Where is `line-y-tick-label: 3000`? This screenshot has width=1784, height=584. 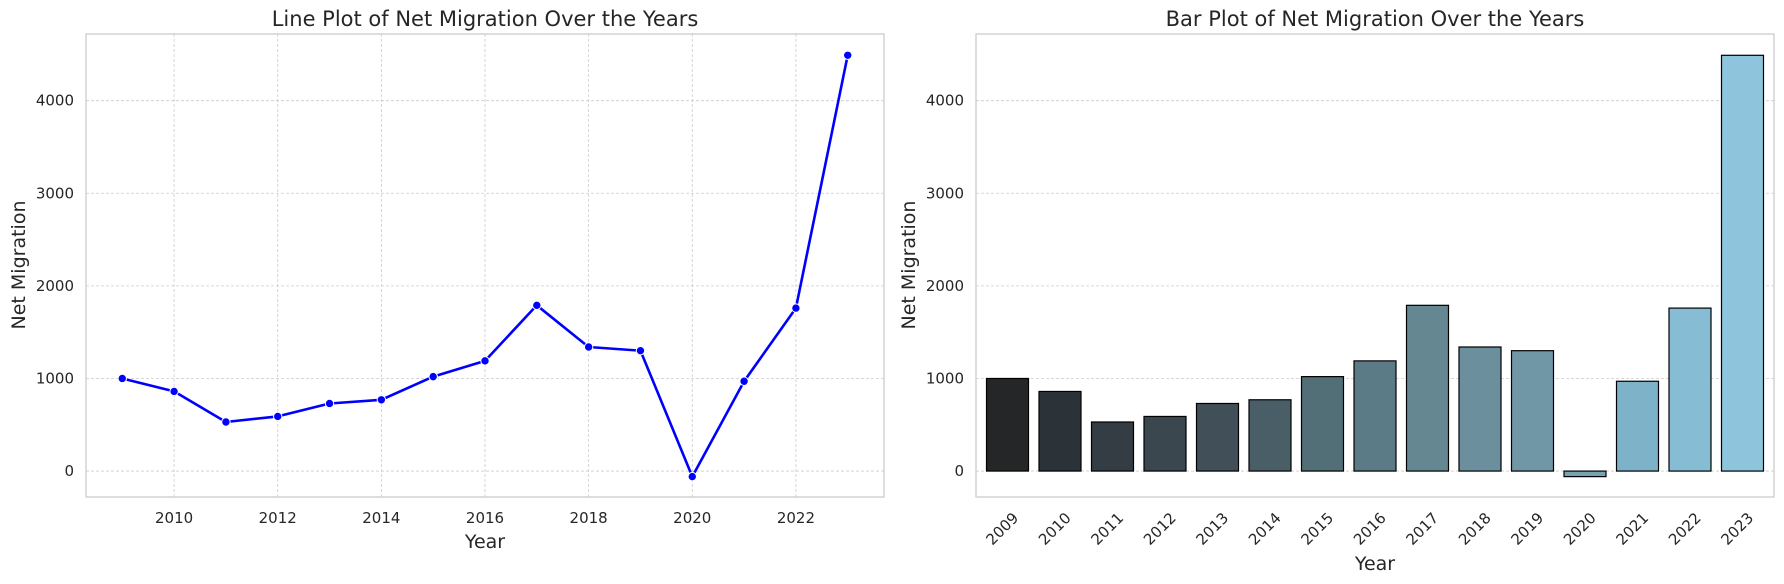
line-y-tick-label: 3000 is located at coordinates (55, 193).